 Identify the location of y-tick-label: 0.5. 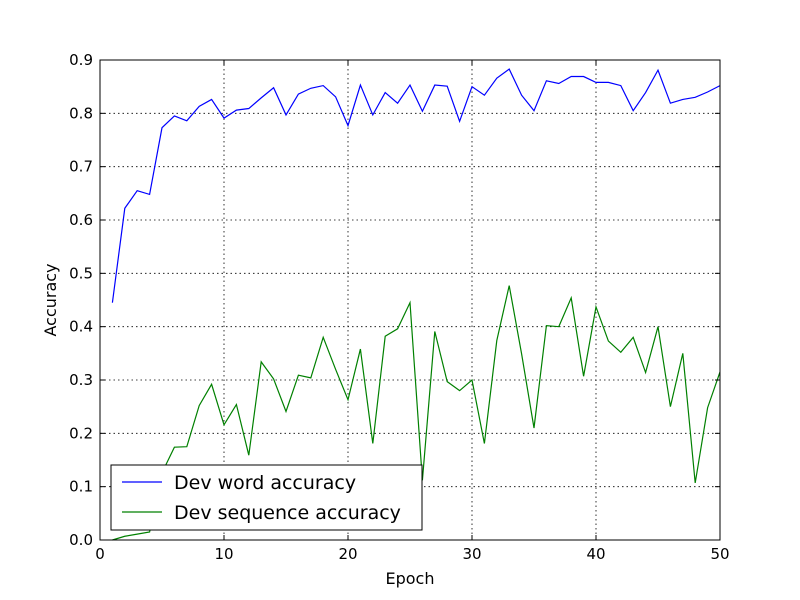
(81, 273).